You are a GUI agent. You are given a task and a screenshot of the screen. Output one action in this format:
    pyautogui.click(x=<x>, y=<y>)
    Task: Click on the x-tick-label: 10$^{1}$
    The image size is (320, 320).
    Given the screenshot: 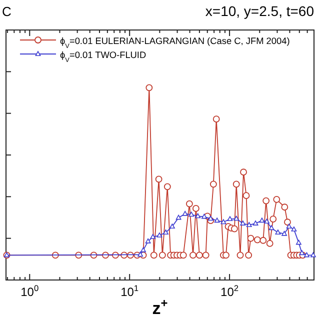 What is the action you would take?
    pyautogui.click(x=129, y=291)
    